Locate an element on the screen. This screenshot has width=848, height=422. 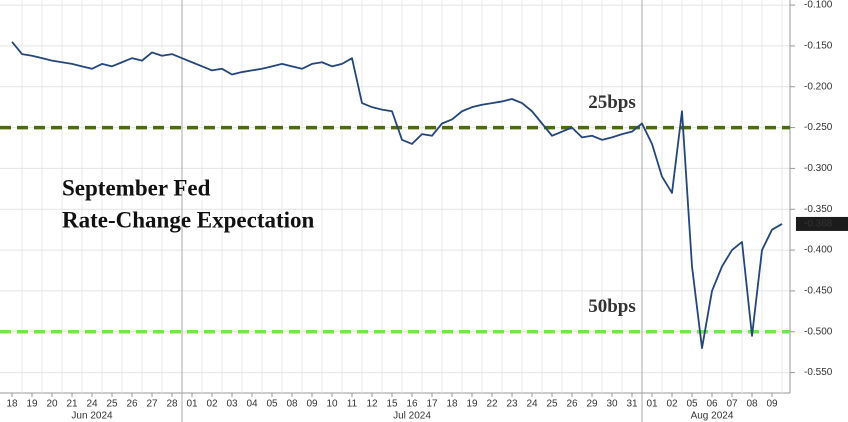
x-tick-label: 17 is located at coordinates (432, 404).